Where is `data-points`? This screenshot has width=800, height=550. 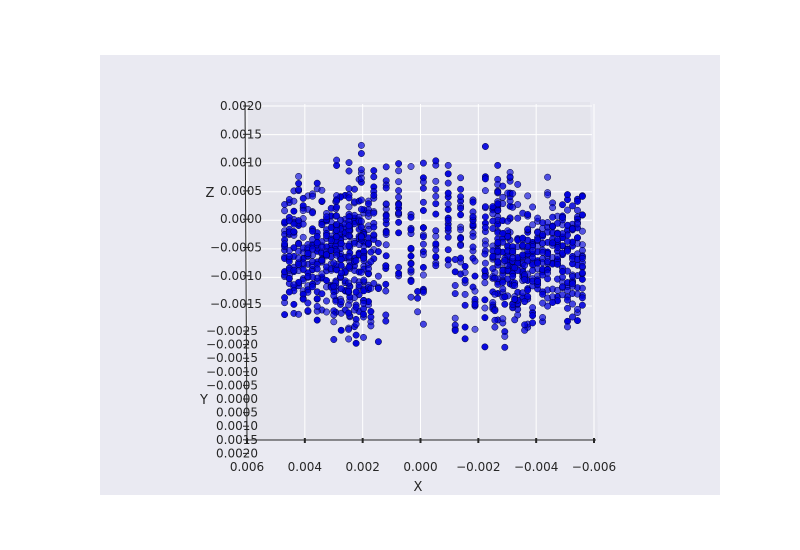
data-points is located at coordinates (433, 246).